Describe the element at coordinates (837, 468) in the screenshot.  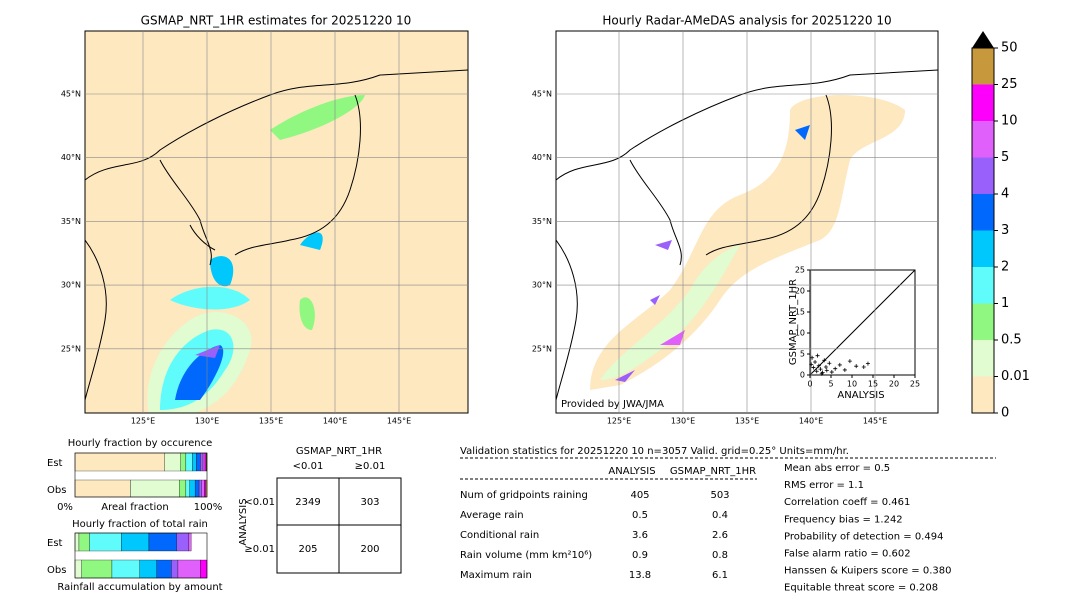
I see `score: Mean abs error = 0.5` at that location.